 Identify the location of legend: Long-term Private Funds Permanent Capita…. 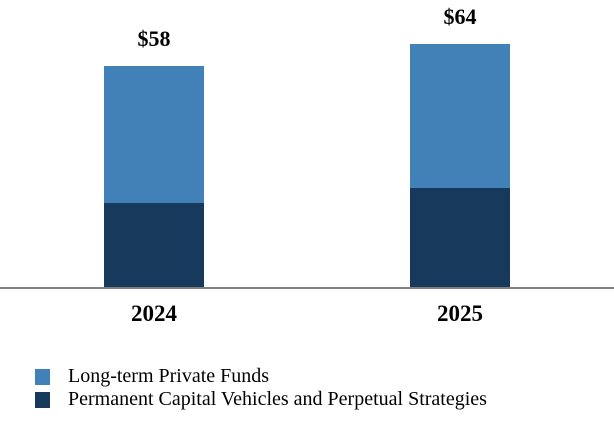
(261, 388).